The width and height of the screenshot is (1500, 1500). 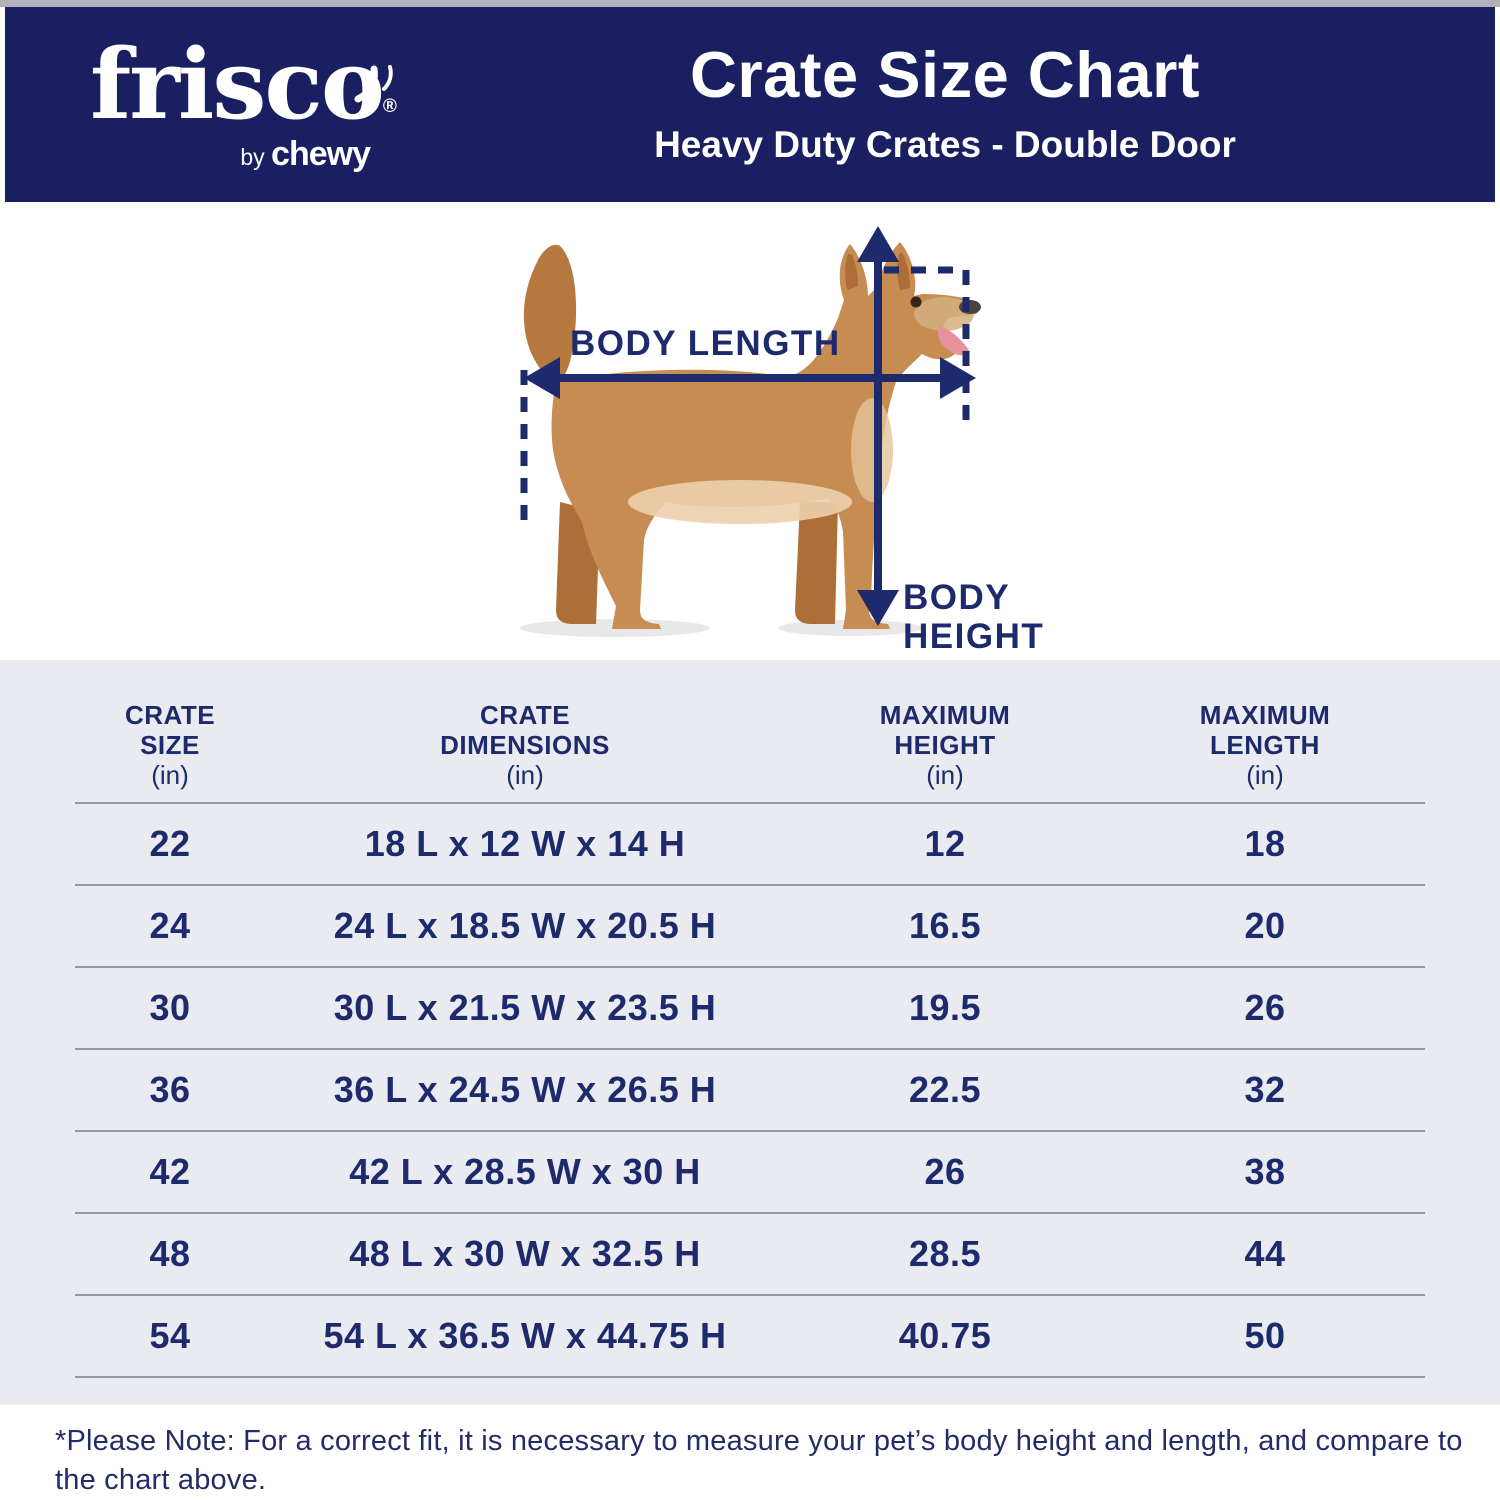 What do you see at coordinates (542, 378) in the screenshot?
I see `arrowhead-left` at bounding box center [542, 378].